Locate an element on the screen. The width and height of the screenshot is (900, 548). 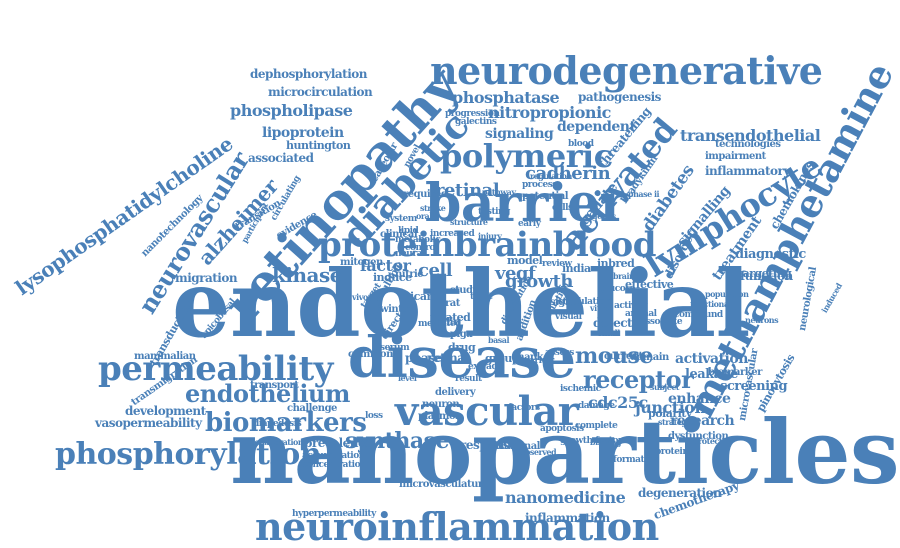
cloud-word: related is located at coordinates (450, 317).